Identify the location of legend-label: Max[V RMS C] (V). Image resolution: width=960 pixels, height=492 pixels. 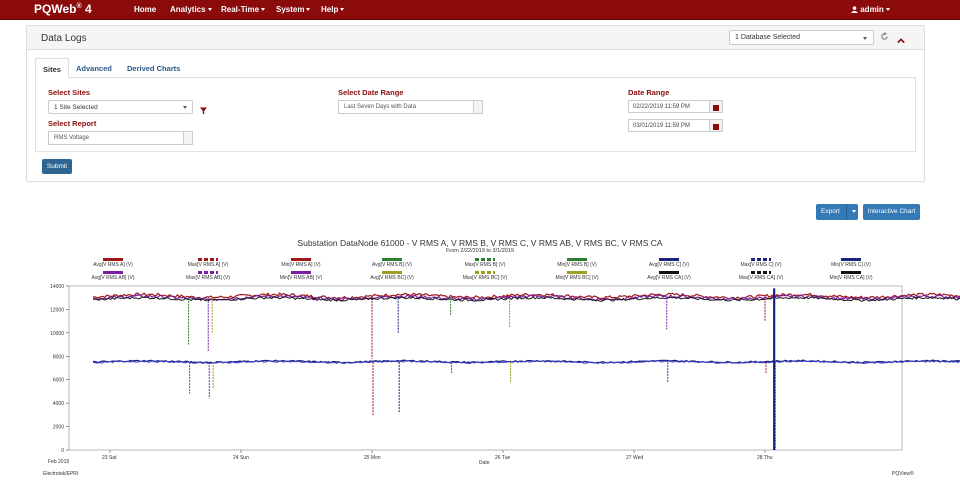
(761, 265).